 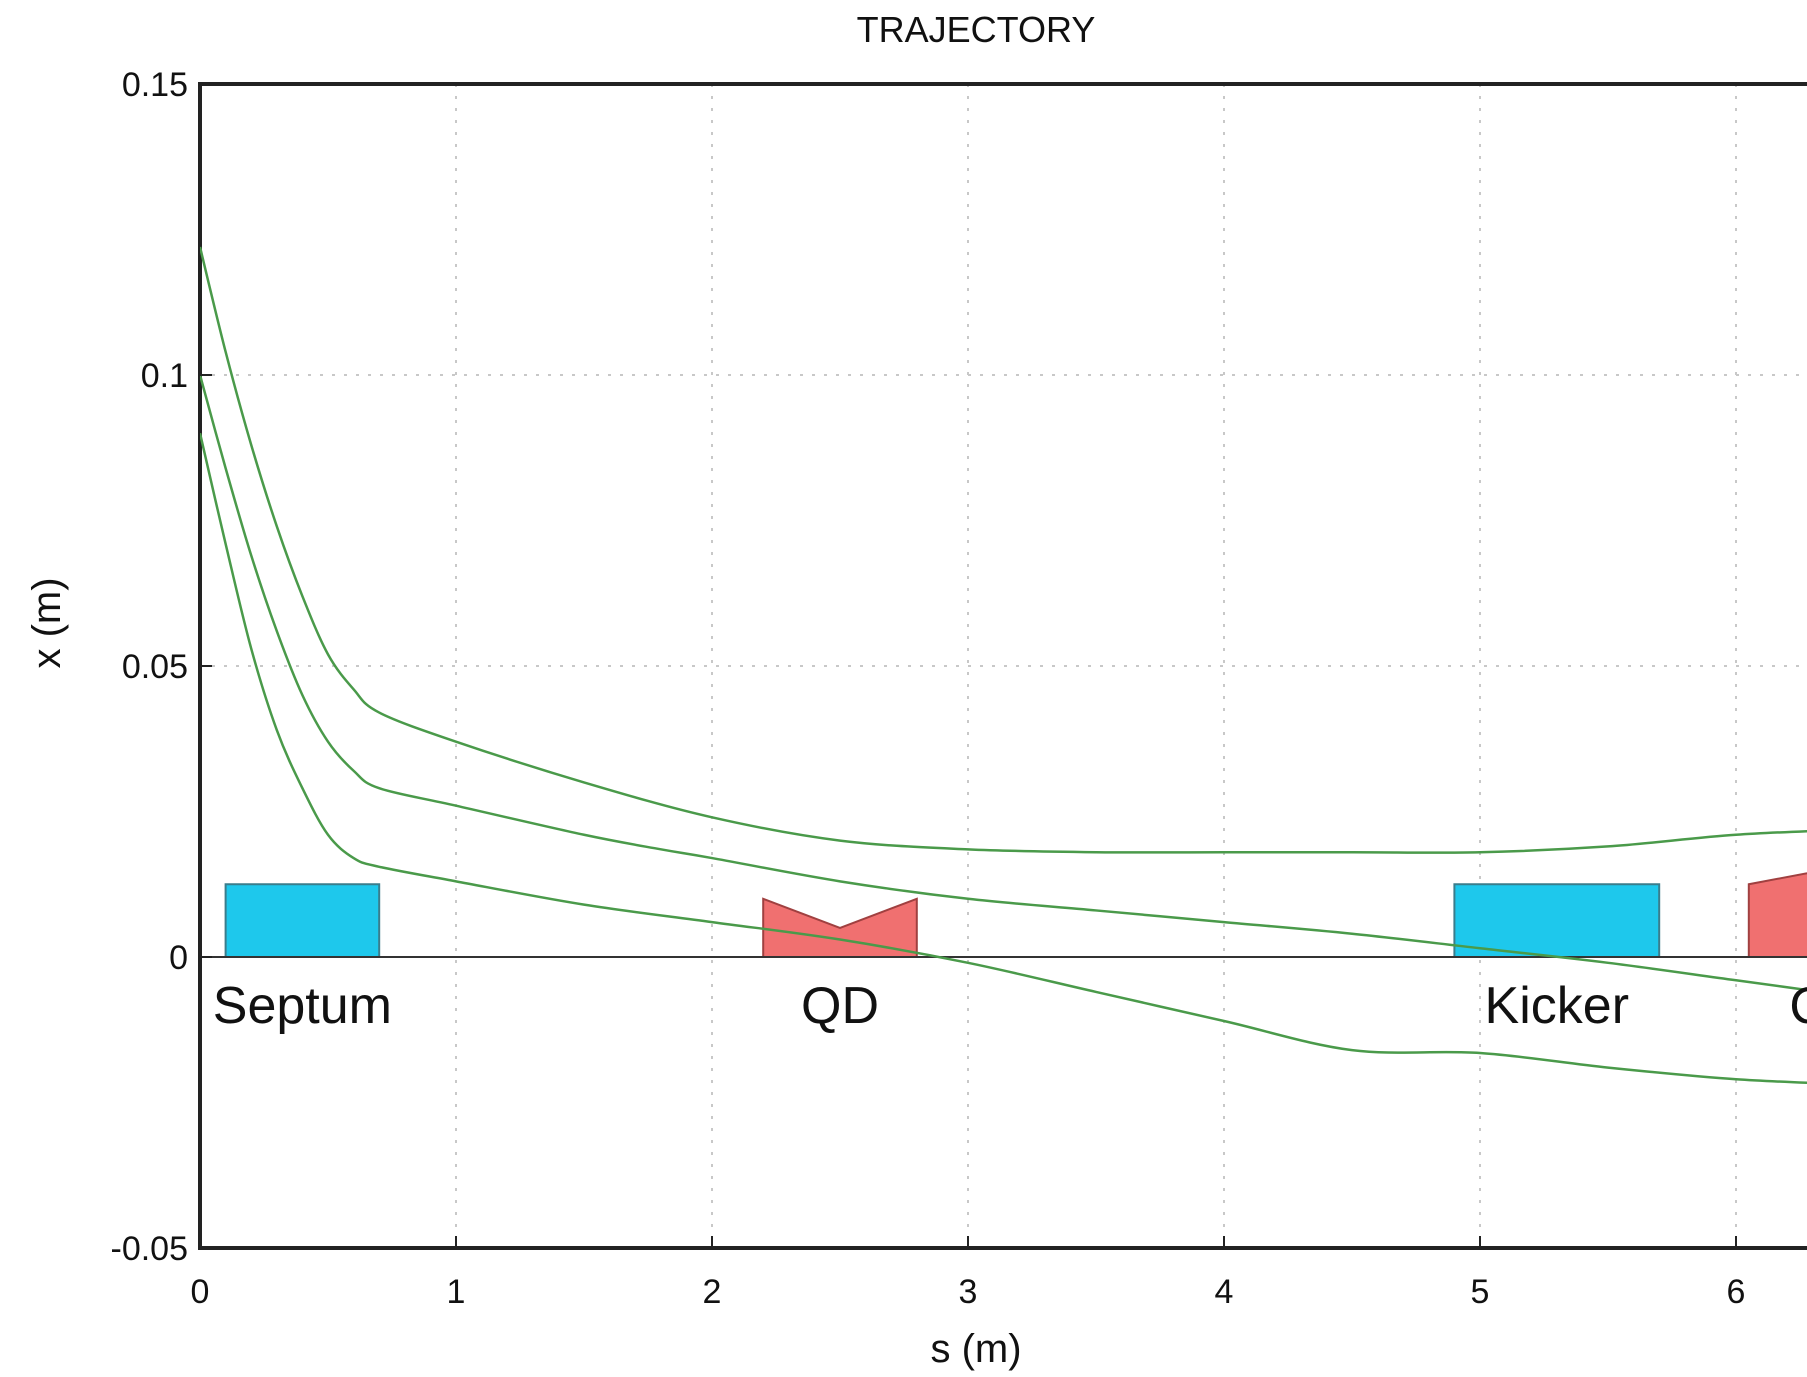 I want to click on x-tick-label: 6, so click(x=1736, y=1292).